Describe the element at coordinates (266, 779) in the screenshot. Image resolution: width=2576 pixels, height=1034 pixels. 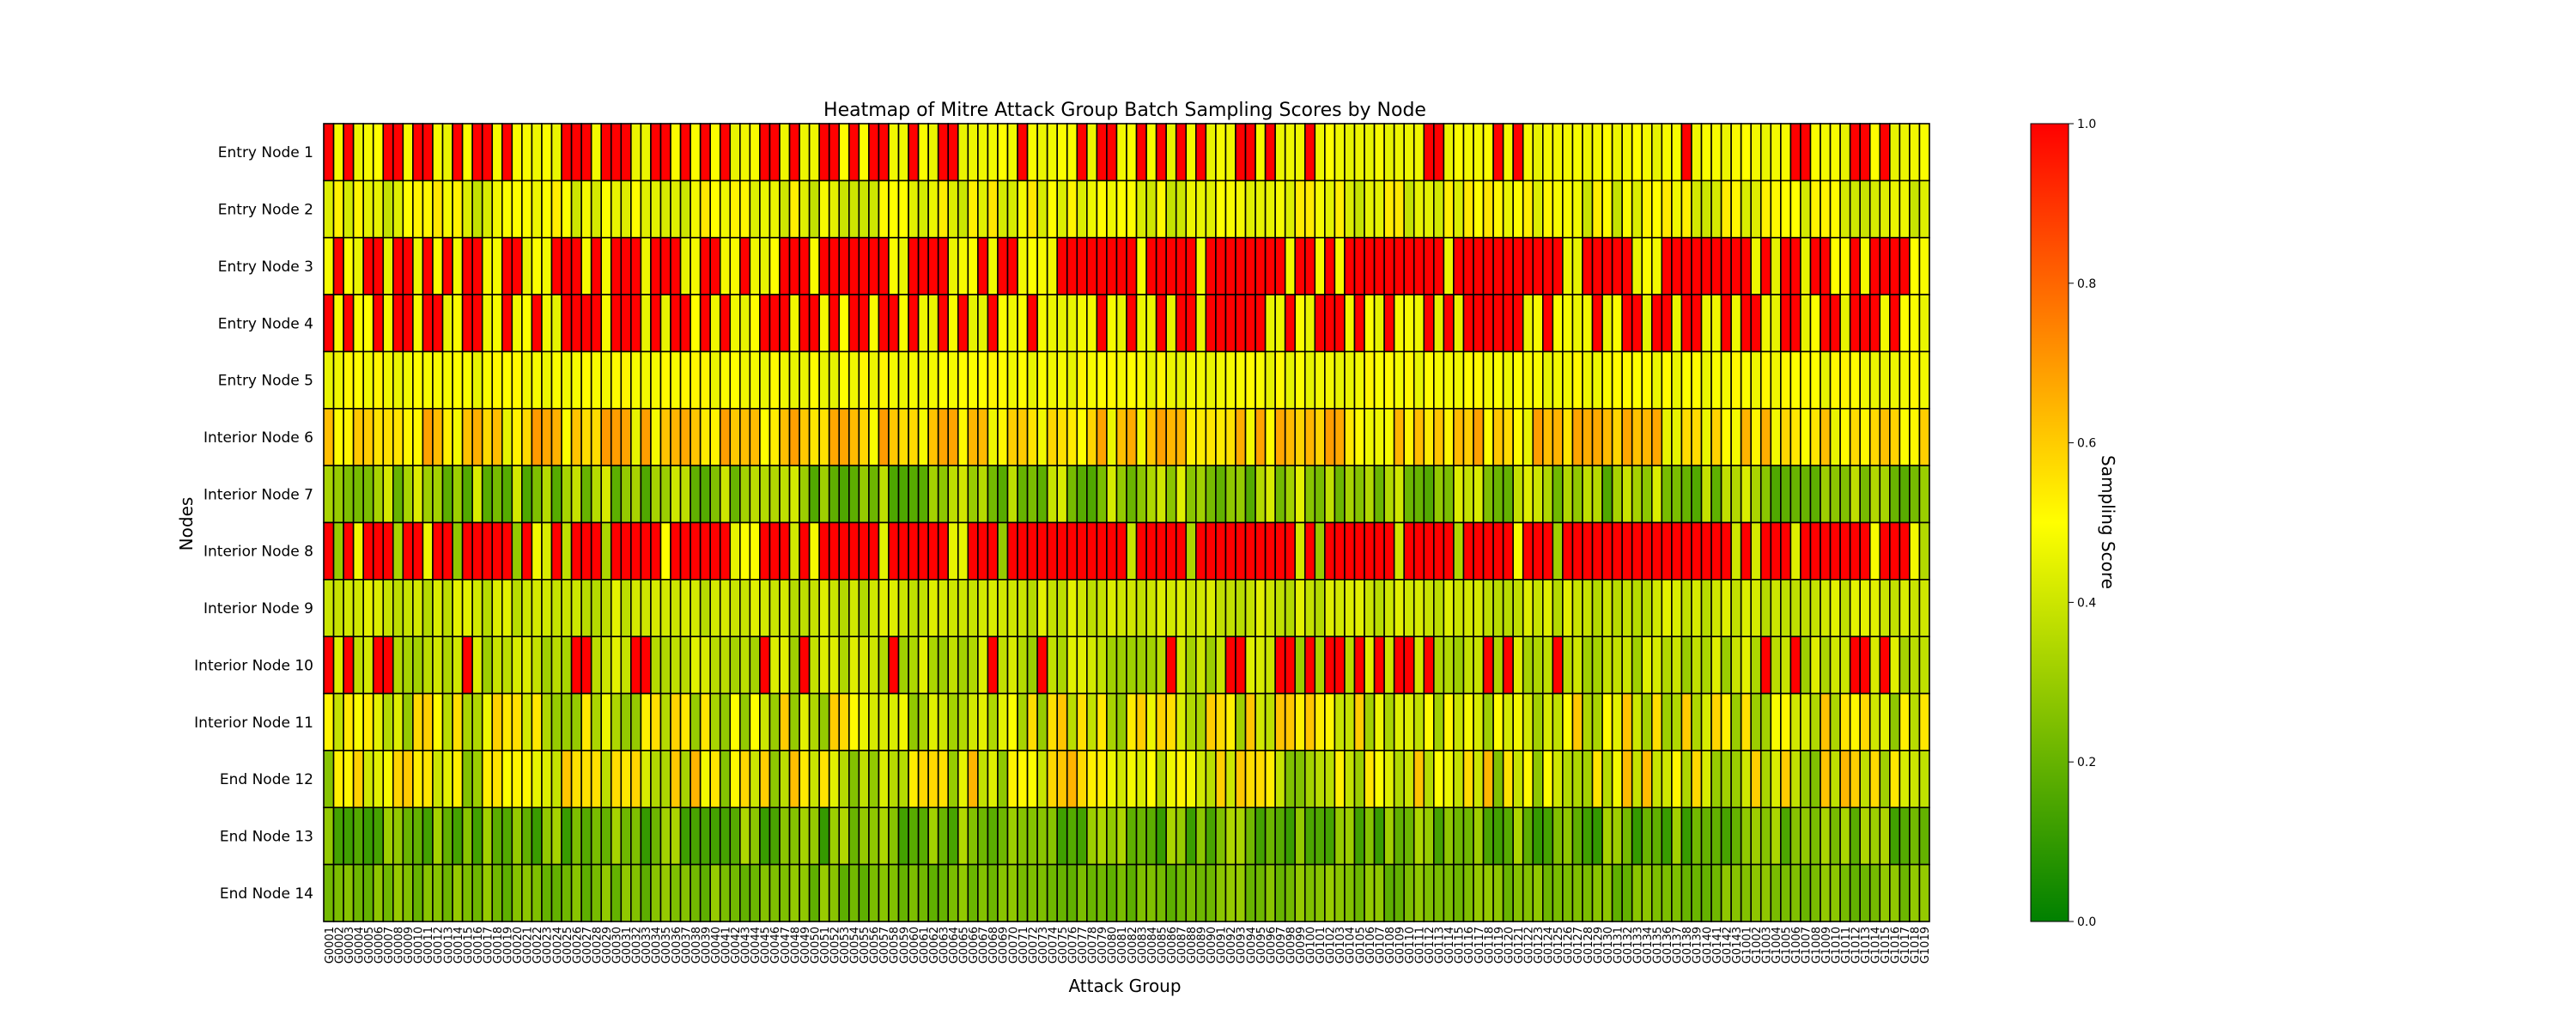
I see `row-label: End Node 12` at that location.